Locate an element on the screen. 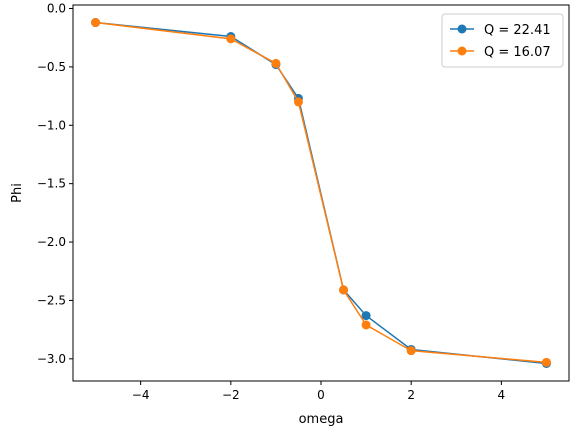 This screenshot has width=578, height=435. x-axis-ticks: −4 −2 0 2 4 is located at coordinates (318, 391).